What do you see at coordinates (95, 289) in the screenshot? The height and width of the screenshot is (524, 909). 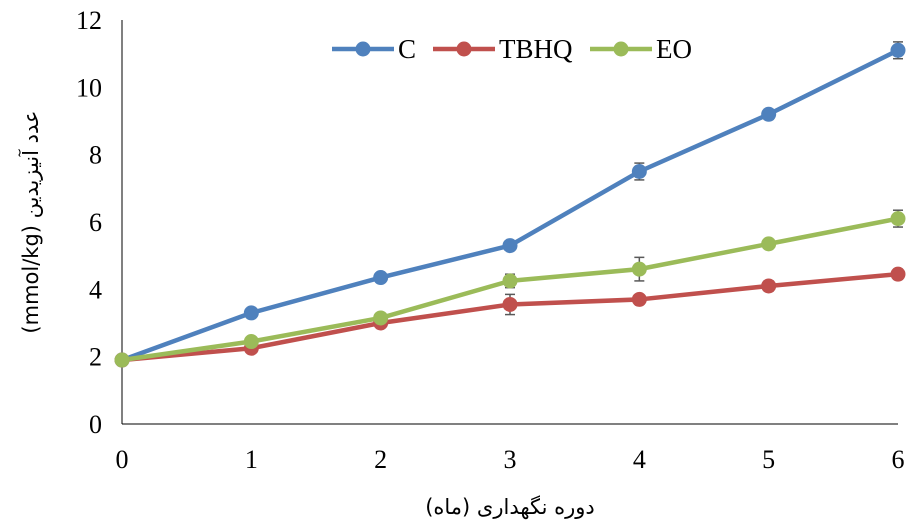 I see `y-tick-label: 4` at bounding box center [95, 289].